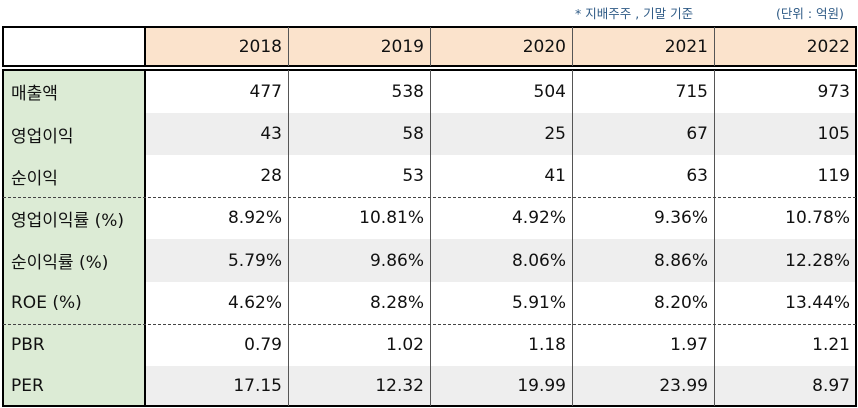 Image resolution: width=858 pixels, height=408 pixels. What do you see at coordinates (501, 176) in the screenshot?
I see `table-cell: 41` at bounding box center [501, 176].